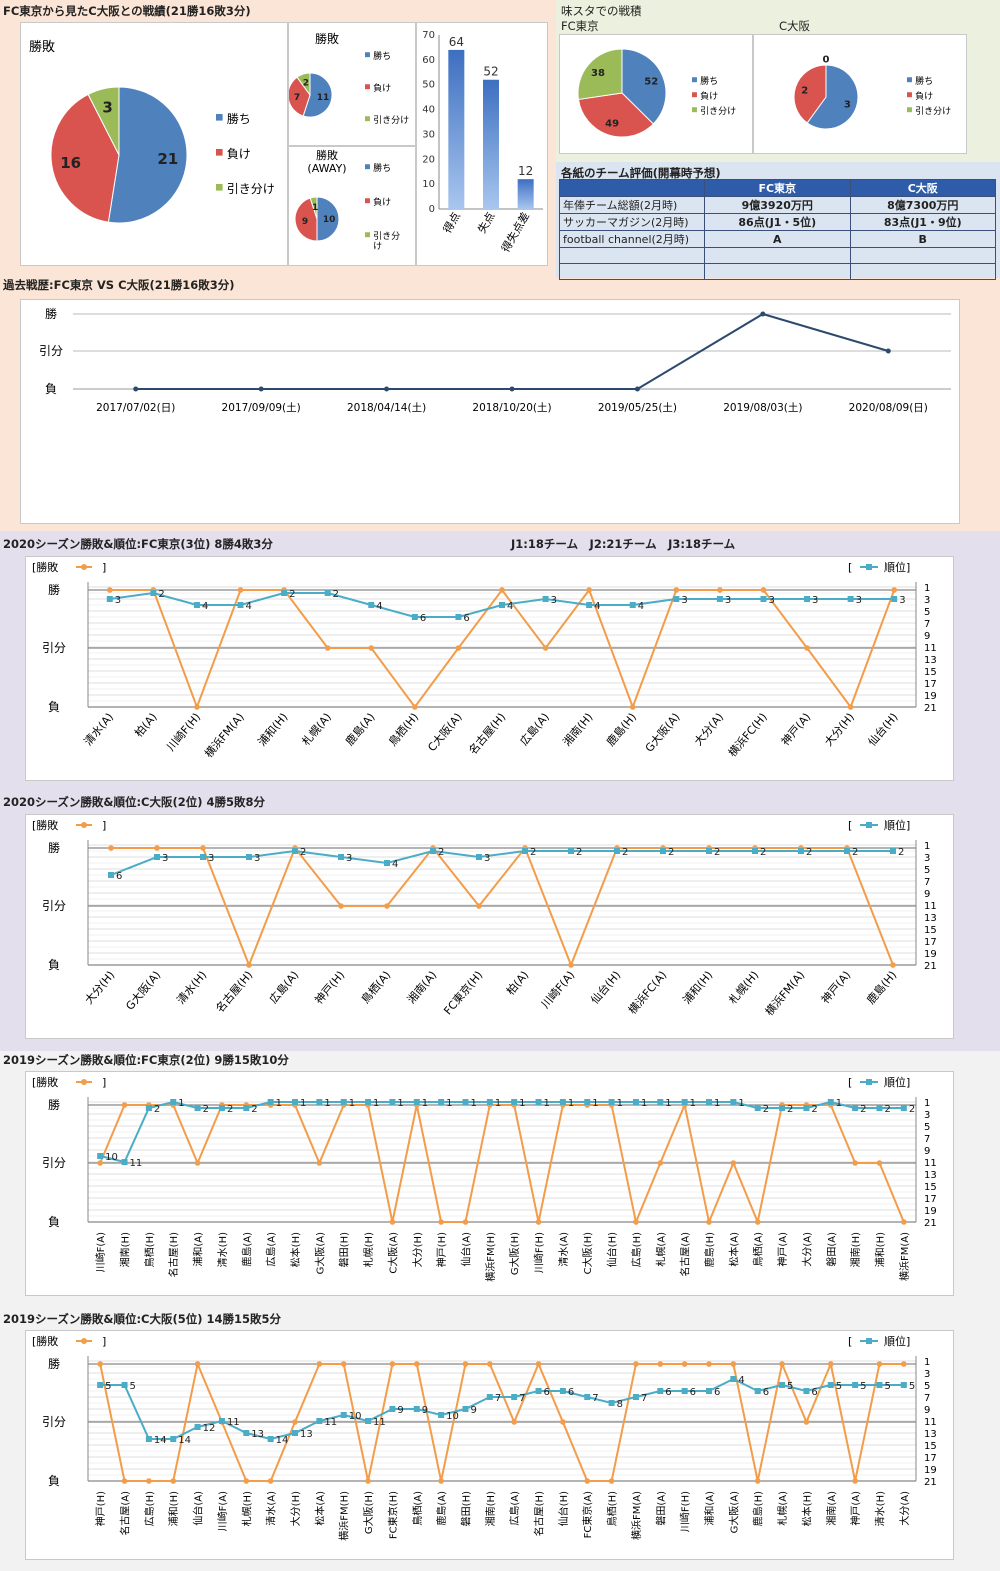 This screenshot has width=1000, height=1571. Describe the element at coordinates (146, 725) in the screenshot. I see `x-tick-label: 柏(A)` at that location.